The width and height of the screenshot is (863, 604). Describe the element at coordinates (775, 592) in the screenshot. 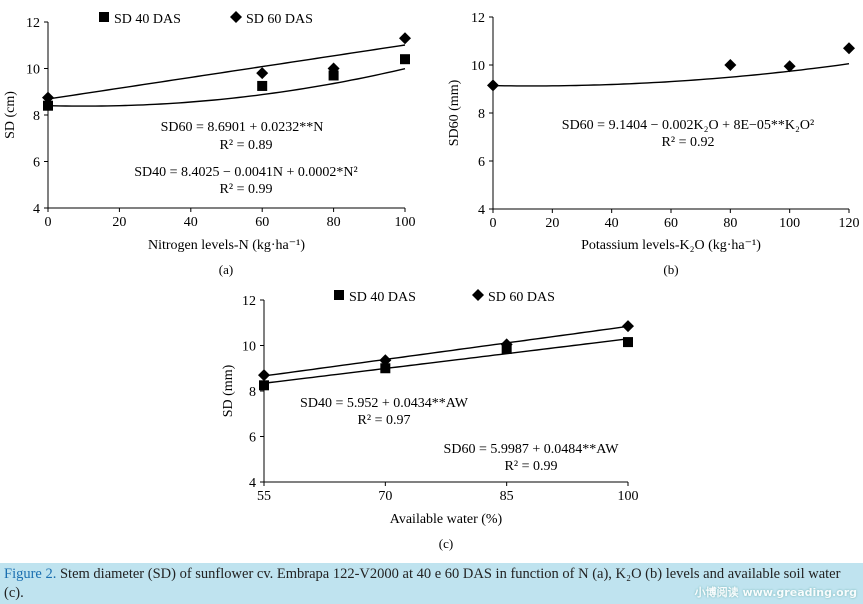

I see `watermark: 小博阅读 www.greading.org` at that location.